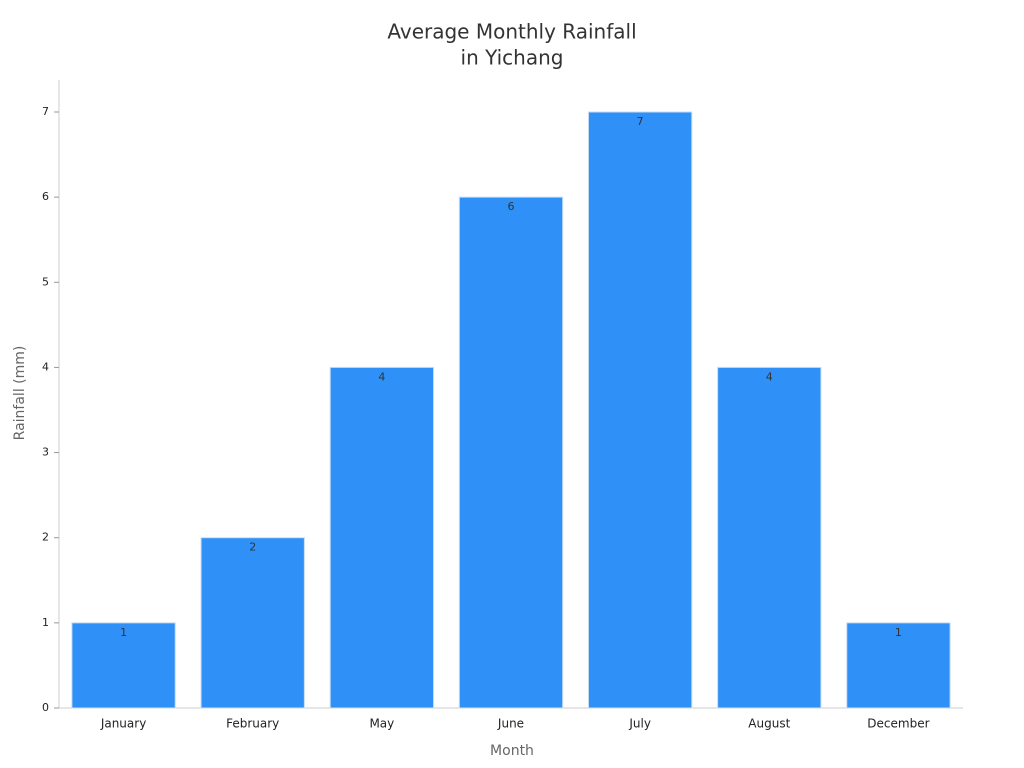 This screenshot has width=1024, height=768. What do you see at coordinates (20, 393) in the screenshot?
I see `y-axis-label: Rainfall (mm)` at bounding box center [20, 393].